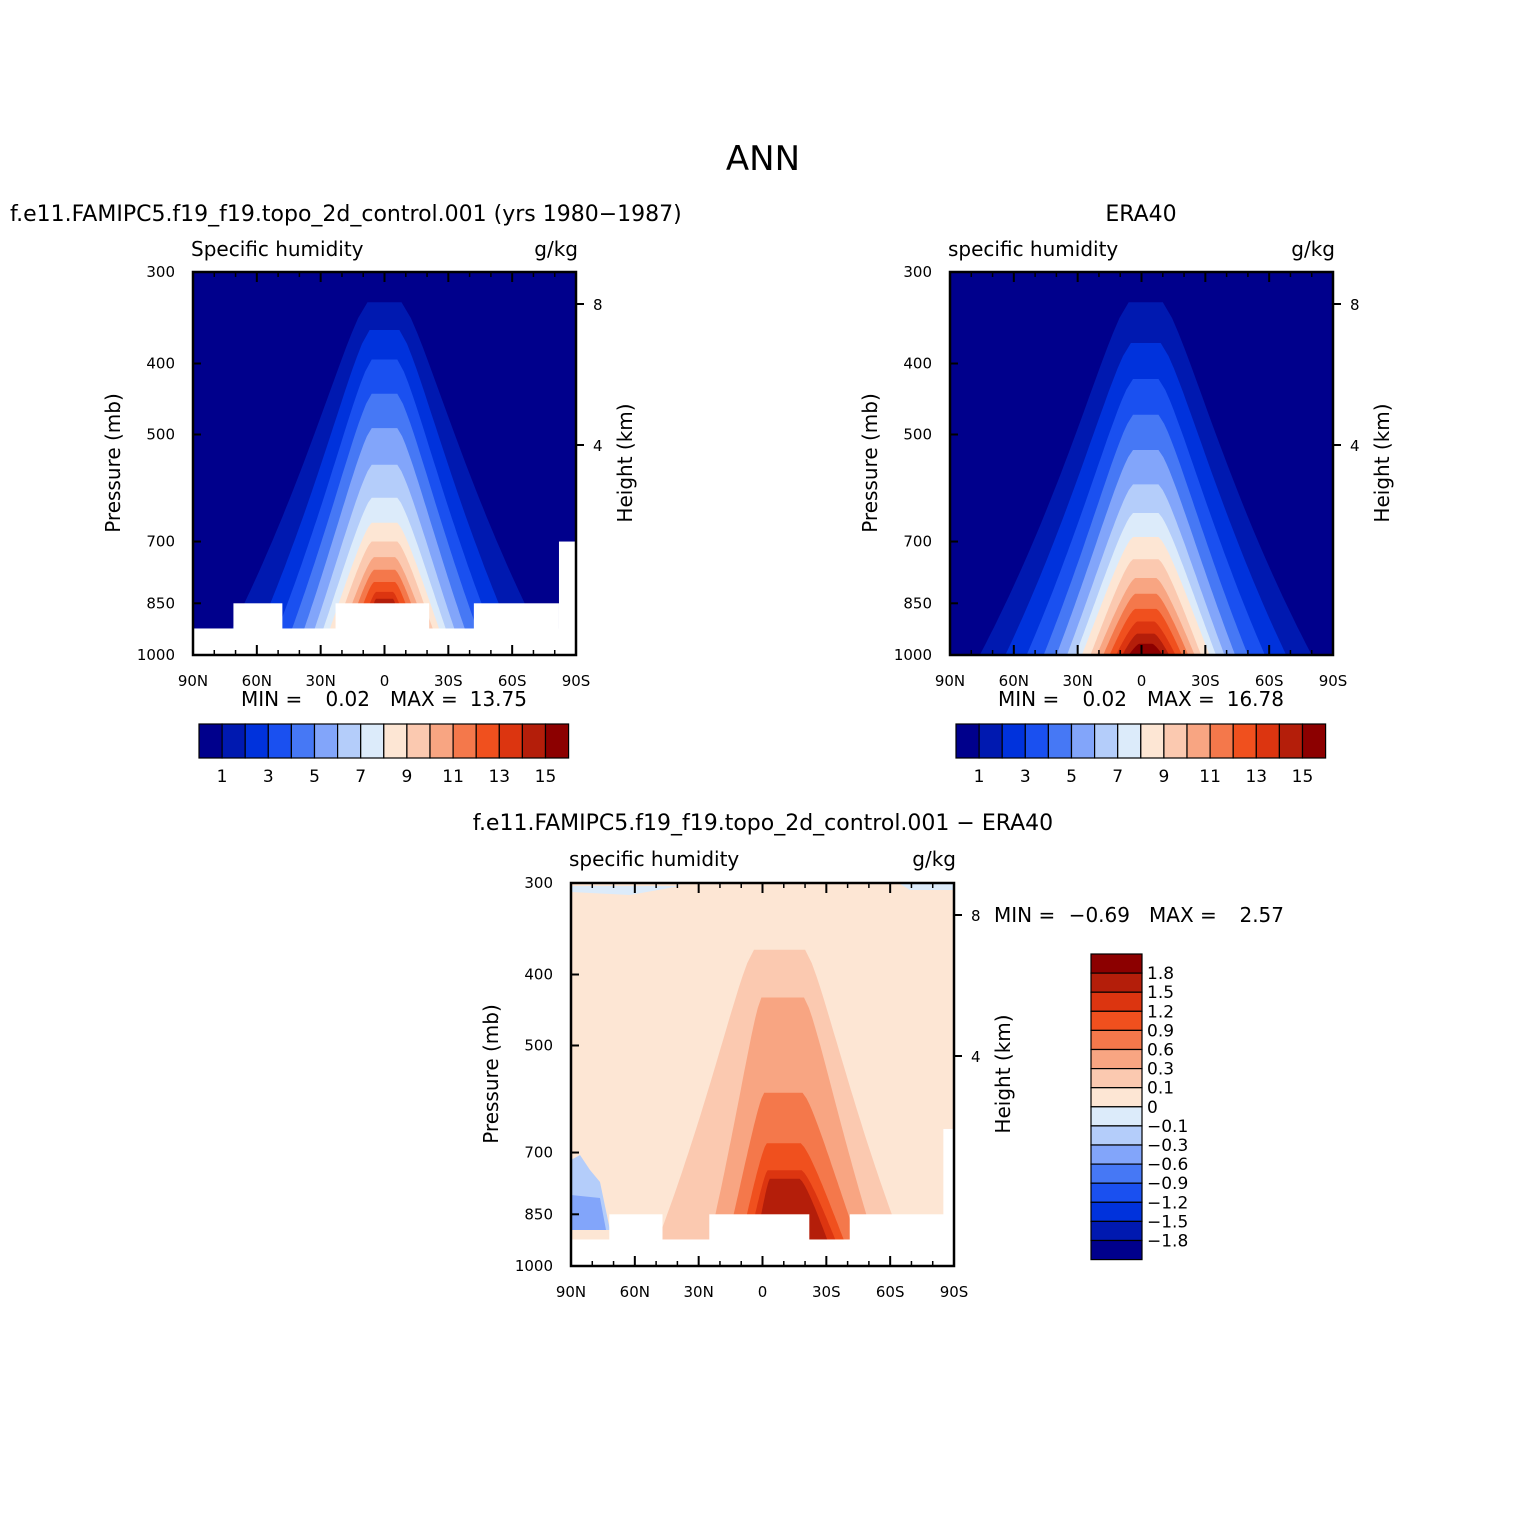 The image size is (1525, 1525). Describe the element at coordinates (424, 699) in the screenshot. I see `model-max-label: MAX =` at that location.